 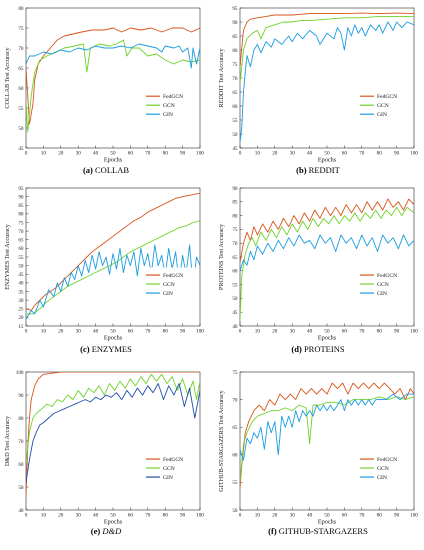 I want to click on chart-caption: (b) REDDIT, so click(x=318, y=170).